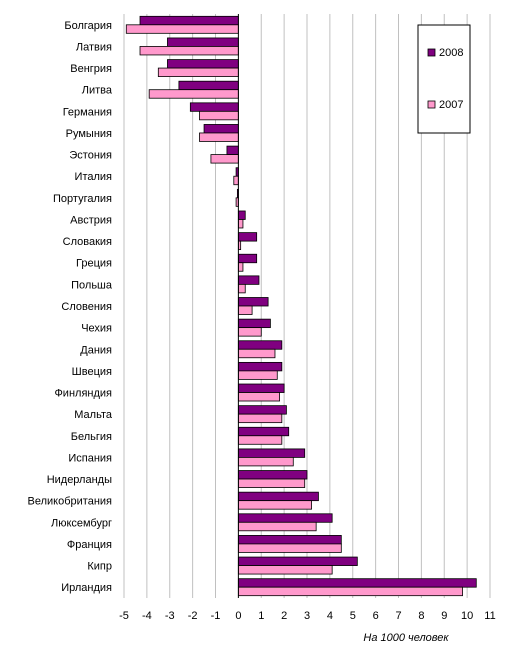  I want to click on category-label: Италия, so click(94, 177).